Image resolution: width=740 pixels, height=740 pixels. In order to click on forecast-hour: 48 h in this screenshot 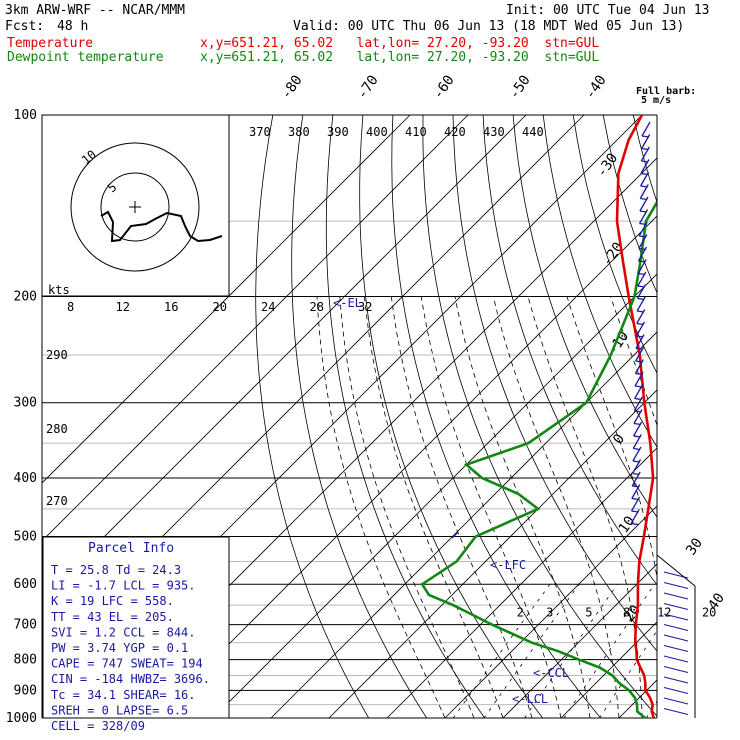, I will do `click(73, 26)`.